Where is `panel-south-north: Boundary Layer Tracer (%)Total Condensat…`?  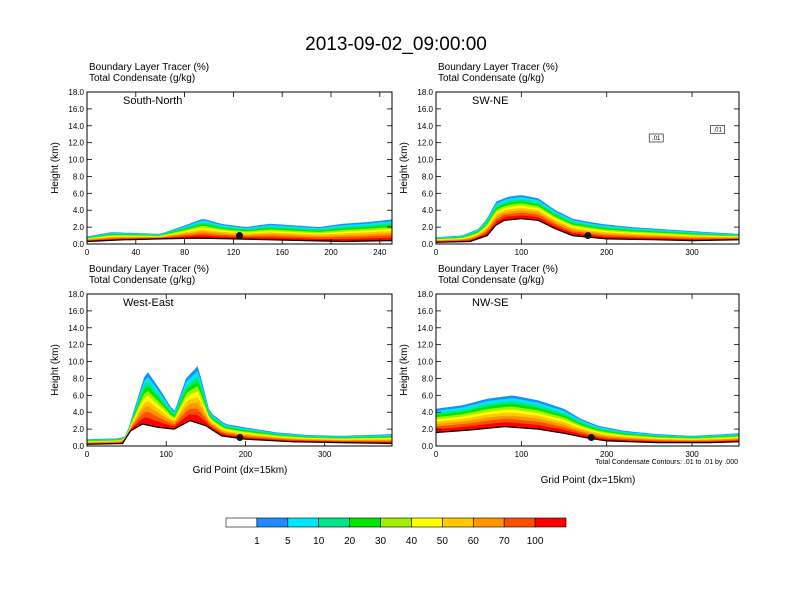
panel-south-north: Boundary Layer Tracer (%)Total Condensat… is located at coordinates (221, 159).